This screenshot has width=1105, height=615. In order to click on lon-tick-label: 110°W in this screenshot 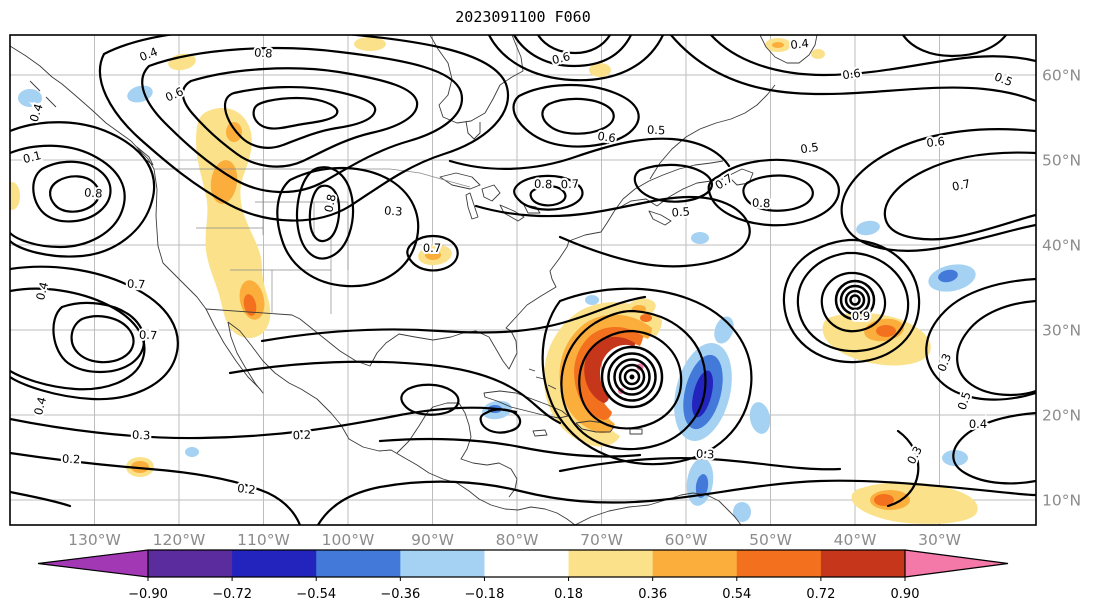, I will do `click(263, 540)`.